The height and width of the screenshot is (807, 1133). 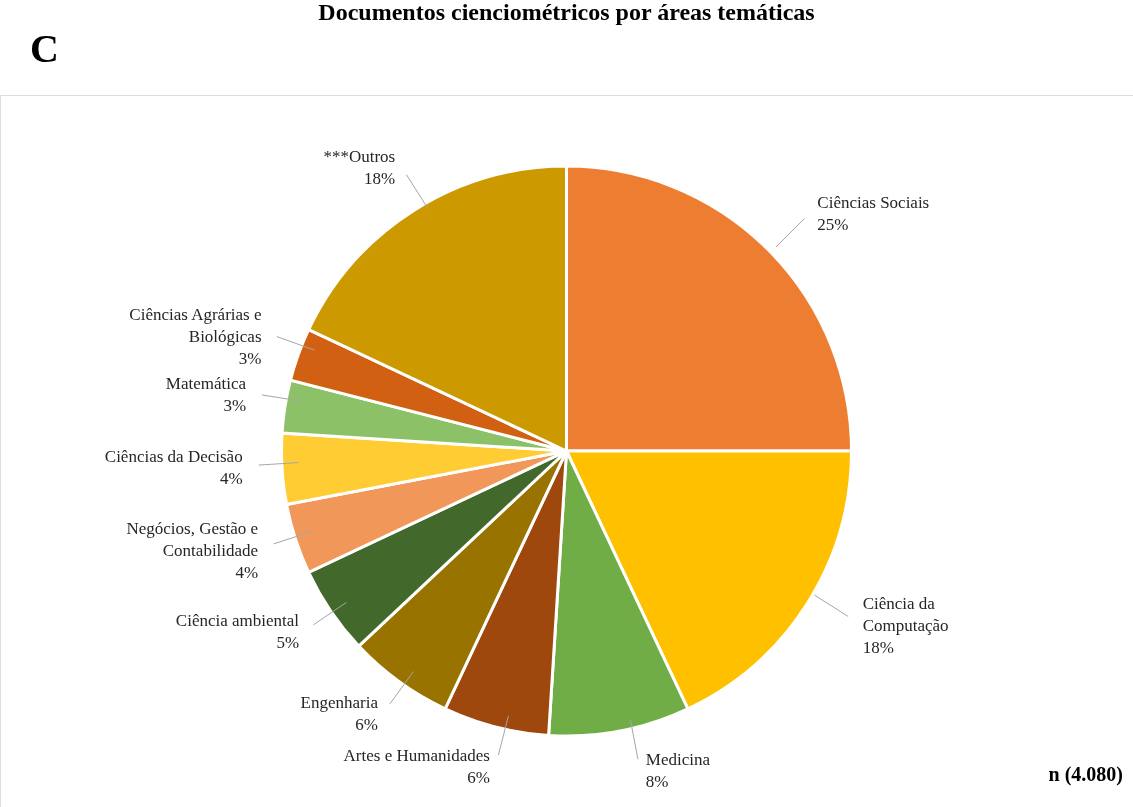 I want to click on slice-label: Ciência da Computação, so click(x=905, y=614).